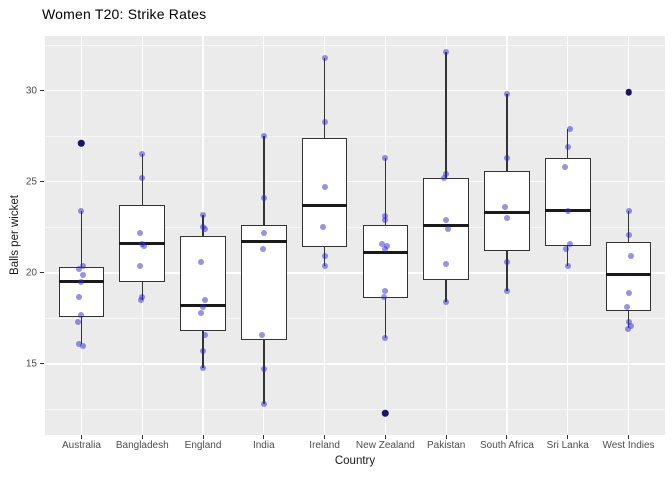  What do you see at coordinates (324, 445) in the screenshot?
I see `x-tick-label: Ireland` at bounding box center [324, 445].